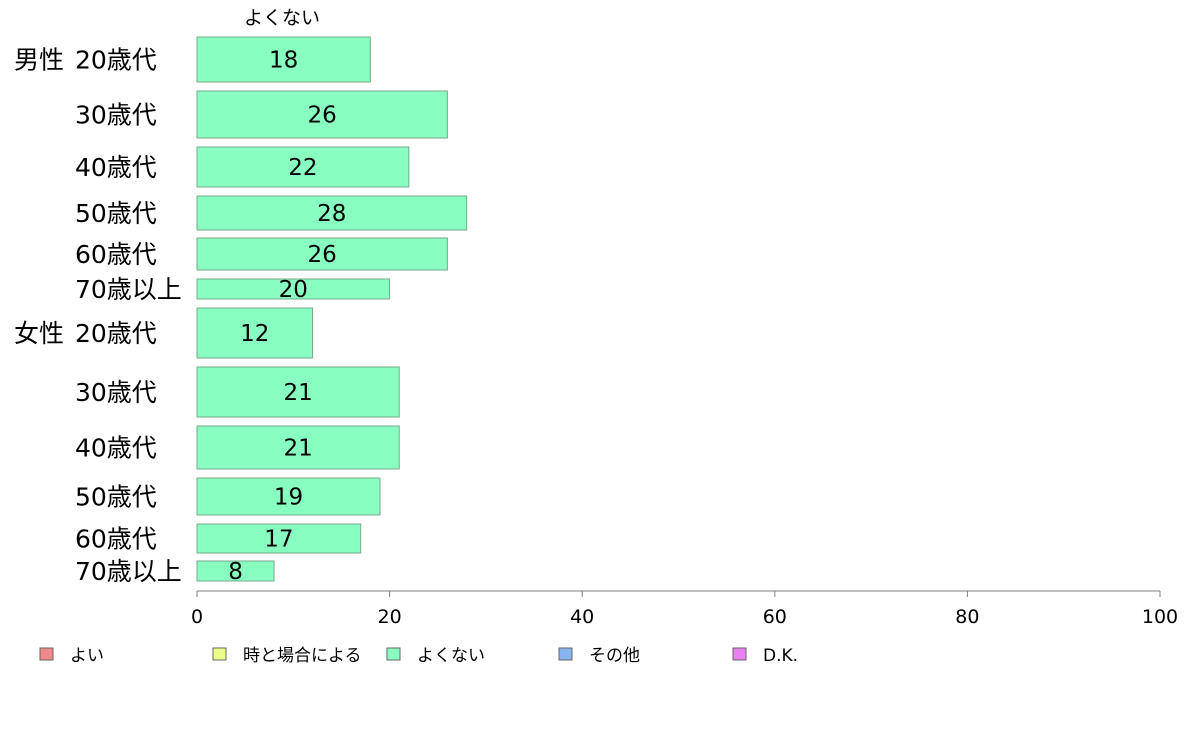 The width and height of the screenshot is (1188, 736). What do you see at coordinates (775, 617) in the screenshot?
I see `x-tick-label: 60` at bounding box center [775, 617].